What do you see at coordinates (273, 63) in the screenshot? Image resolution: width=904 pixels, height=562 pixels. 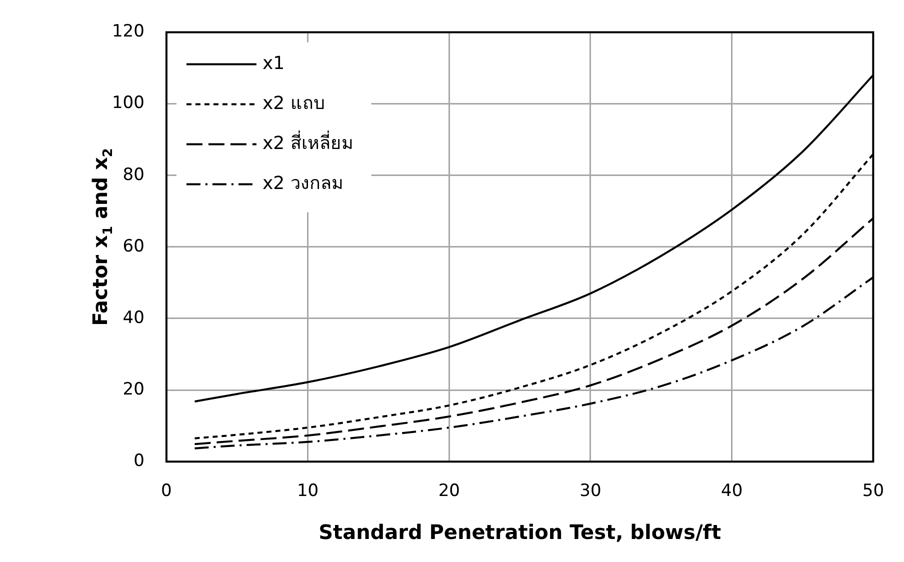 I see `legend-label: x1` at bounding box center [273, 63].